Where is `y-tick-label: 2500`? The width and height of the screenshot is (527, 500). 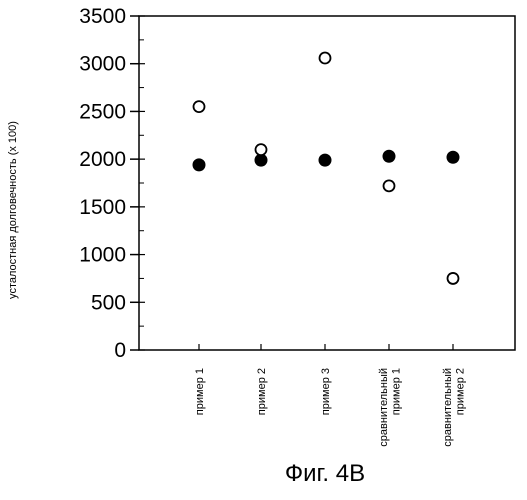 y-tick-label: 2500 is located at coordinates (102, 111).